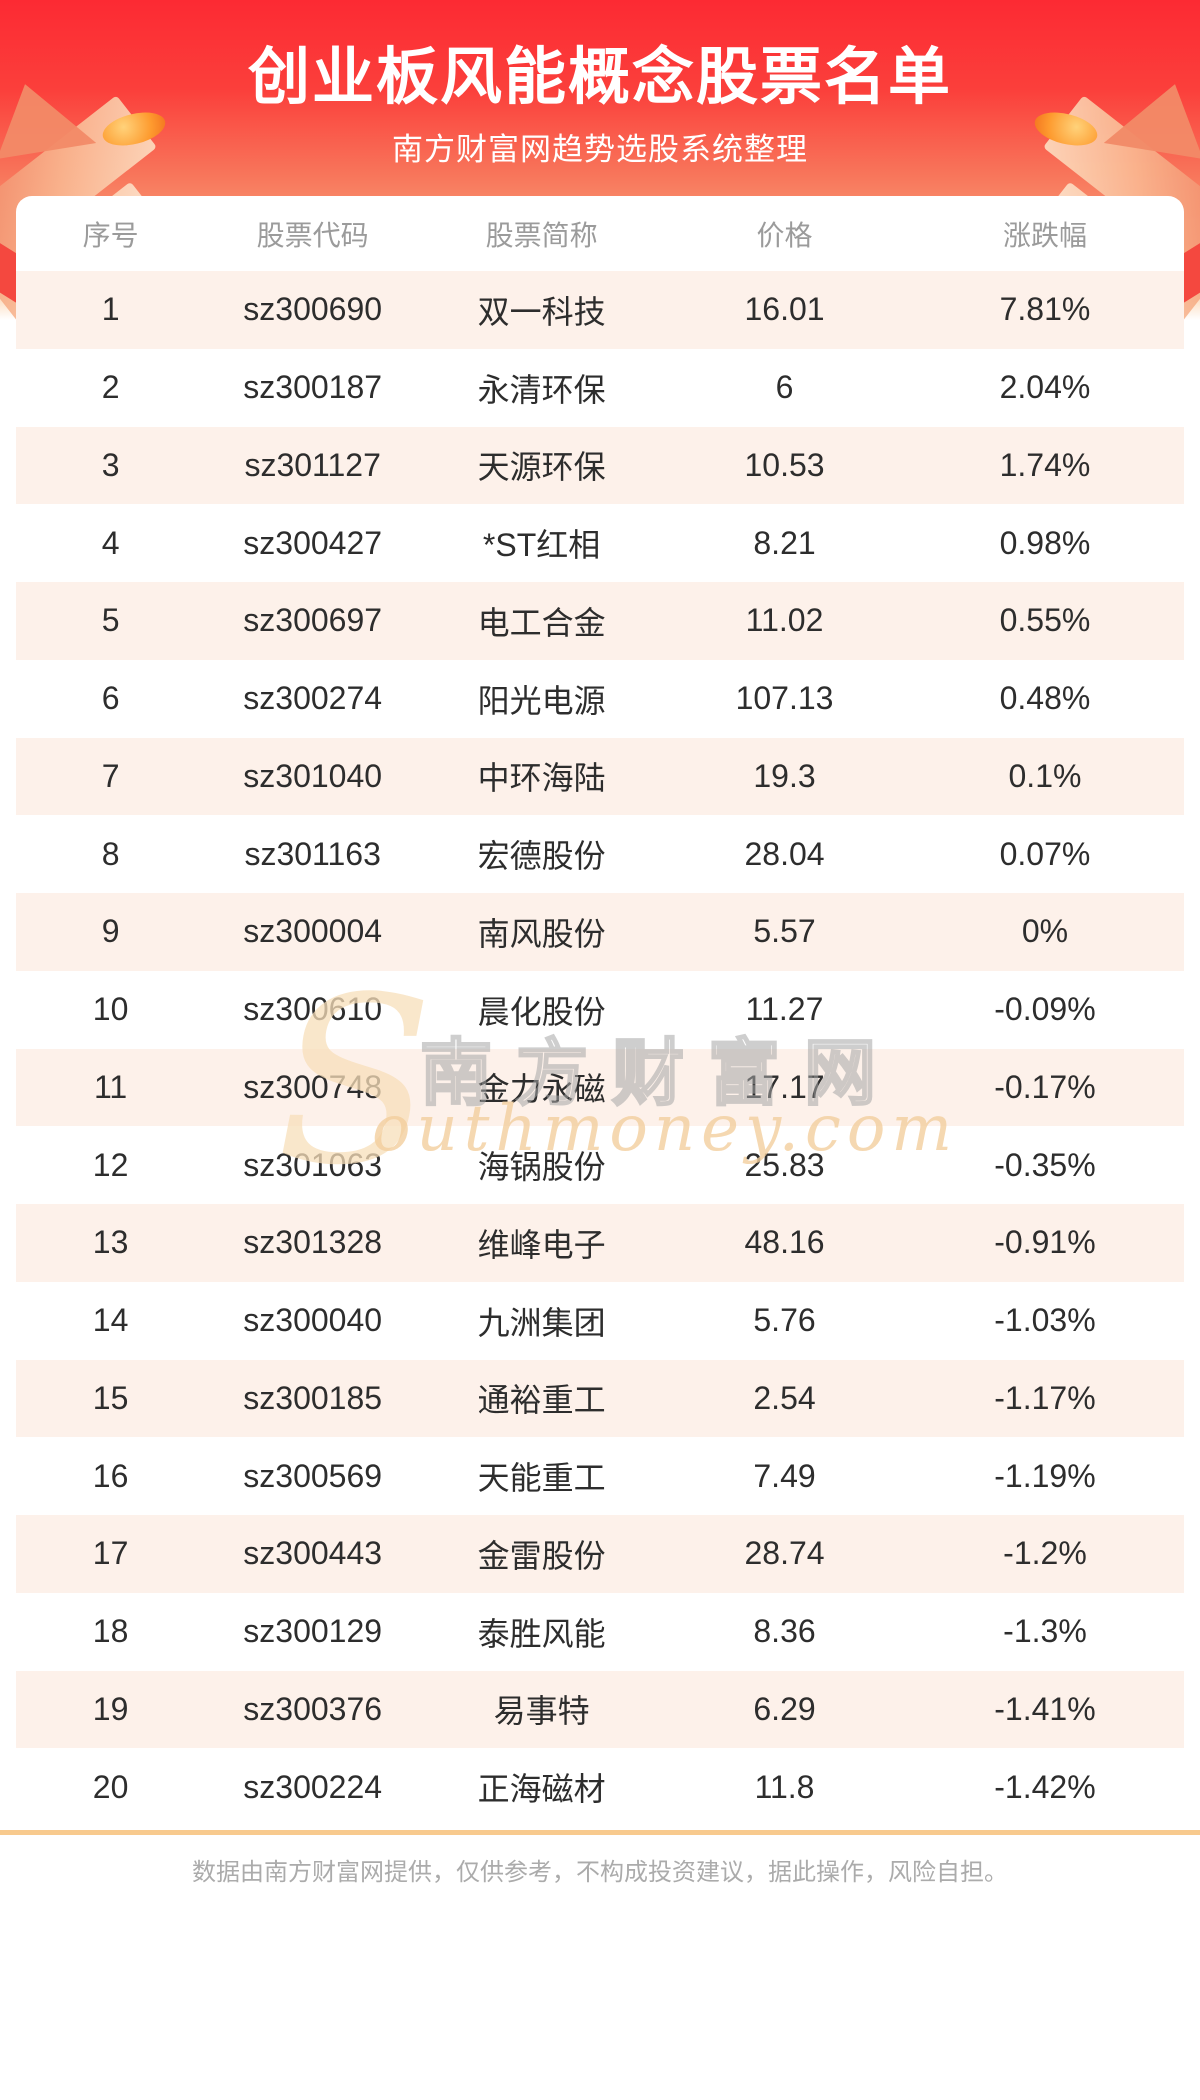  Describe the element at coordinates (110, 775) in the screenshot. I see `table-cell: 7` at that location.